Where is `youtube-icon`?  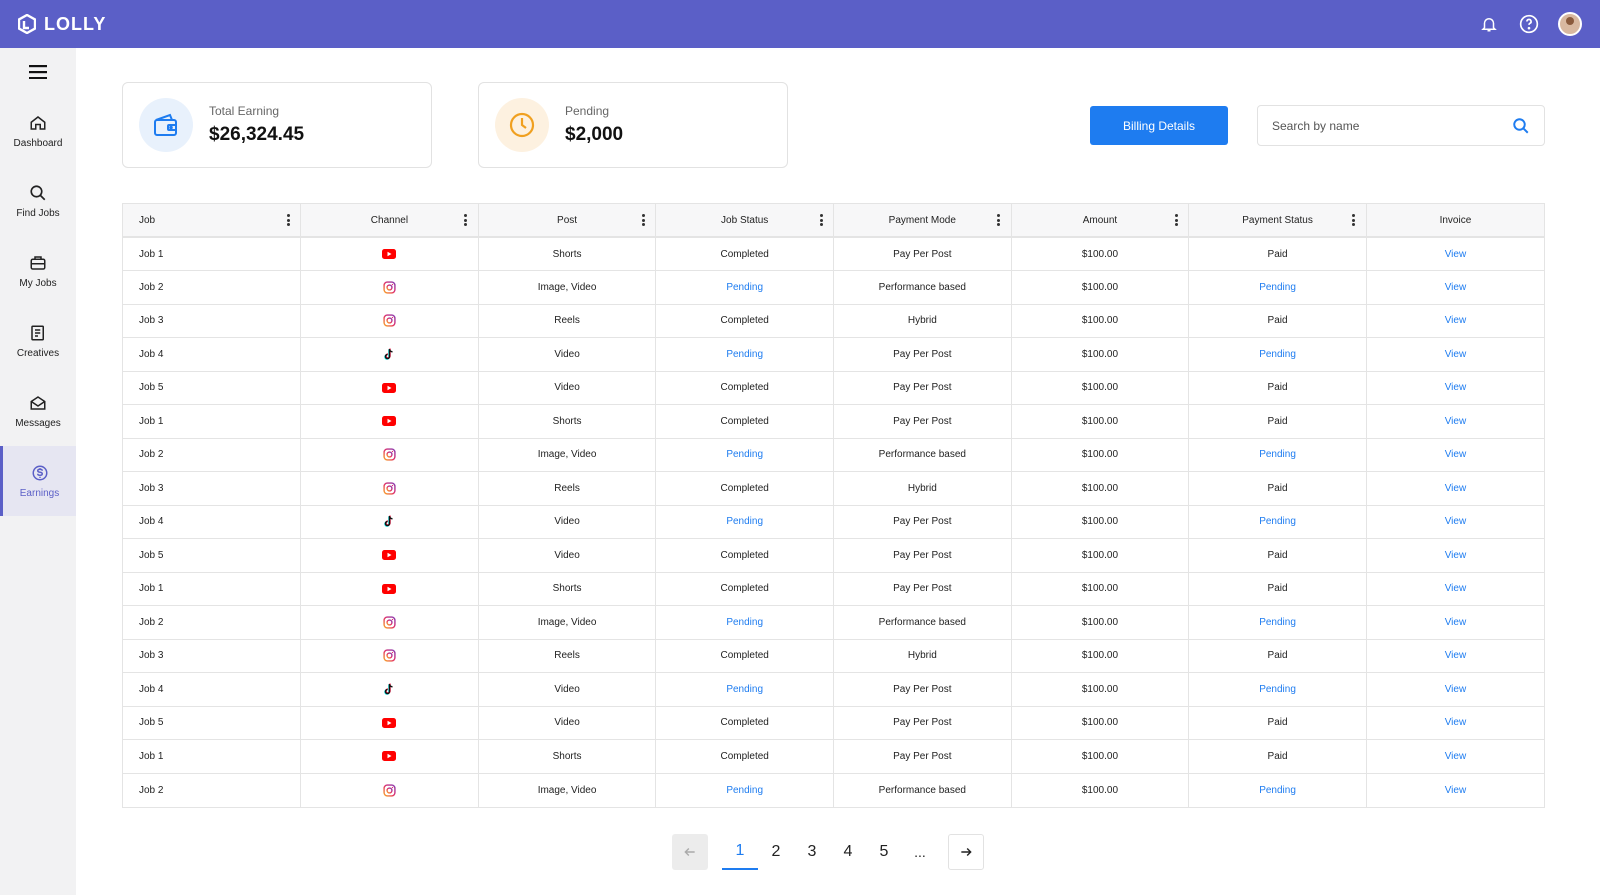 youtube-icon is located at coordinates (389, 421).